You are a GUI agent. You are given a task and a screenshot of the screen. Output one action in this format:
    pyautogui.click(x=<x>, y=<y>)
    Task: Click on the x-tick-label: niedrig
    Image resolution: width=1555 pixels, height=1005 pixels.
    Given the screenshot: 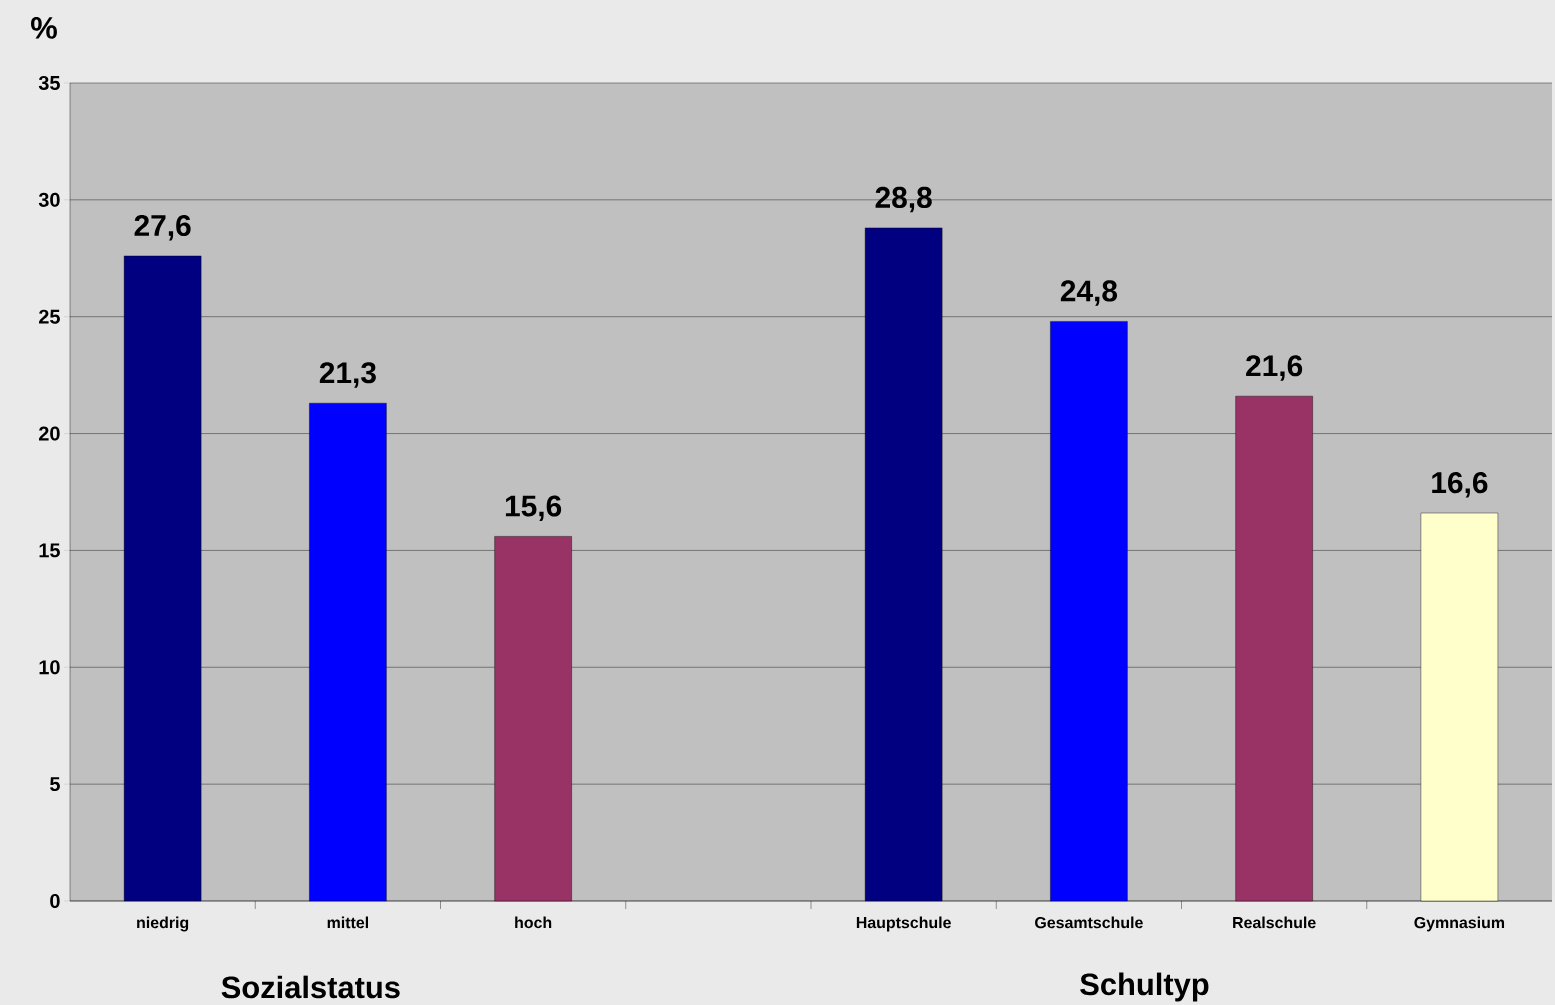 What is the action you would take?
    pyautogui.click(x=163, y=924)
    